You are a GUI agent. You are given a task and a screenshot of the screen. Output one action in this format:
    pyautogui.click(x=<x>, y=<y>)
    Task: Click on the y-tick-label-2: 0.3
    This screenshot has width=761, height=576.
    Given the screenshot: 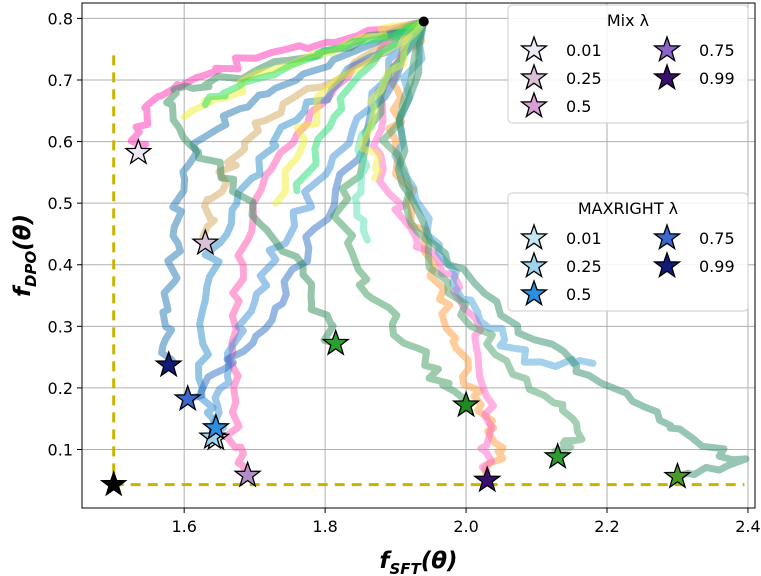 What is the action you would take?
    pyautogui.click(x=60, y=326)
    